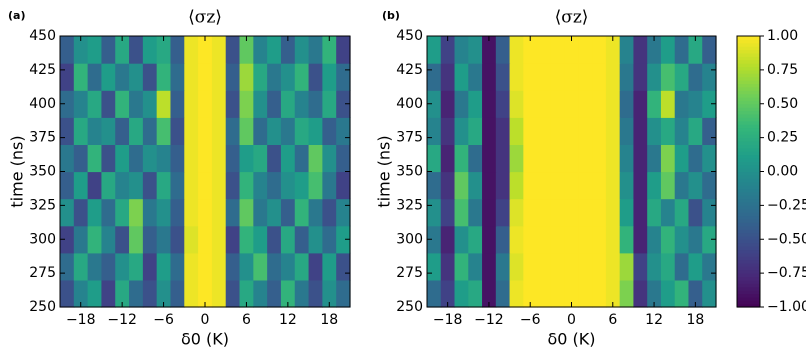 This screenshot has width=806, height=354. Describe the element at coordinates (246, 320) in the screenshot. I see `x-tick-label: 6` at that location.